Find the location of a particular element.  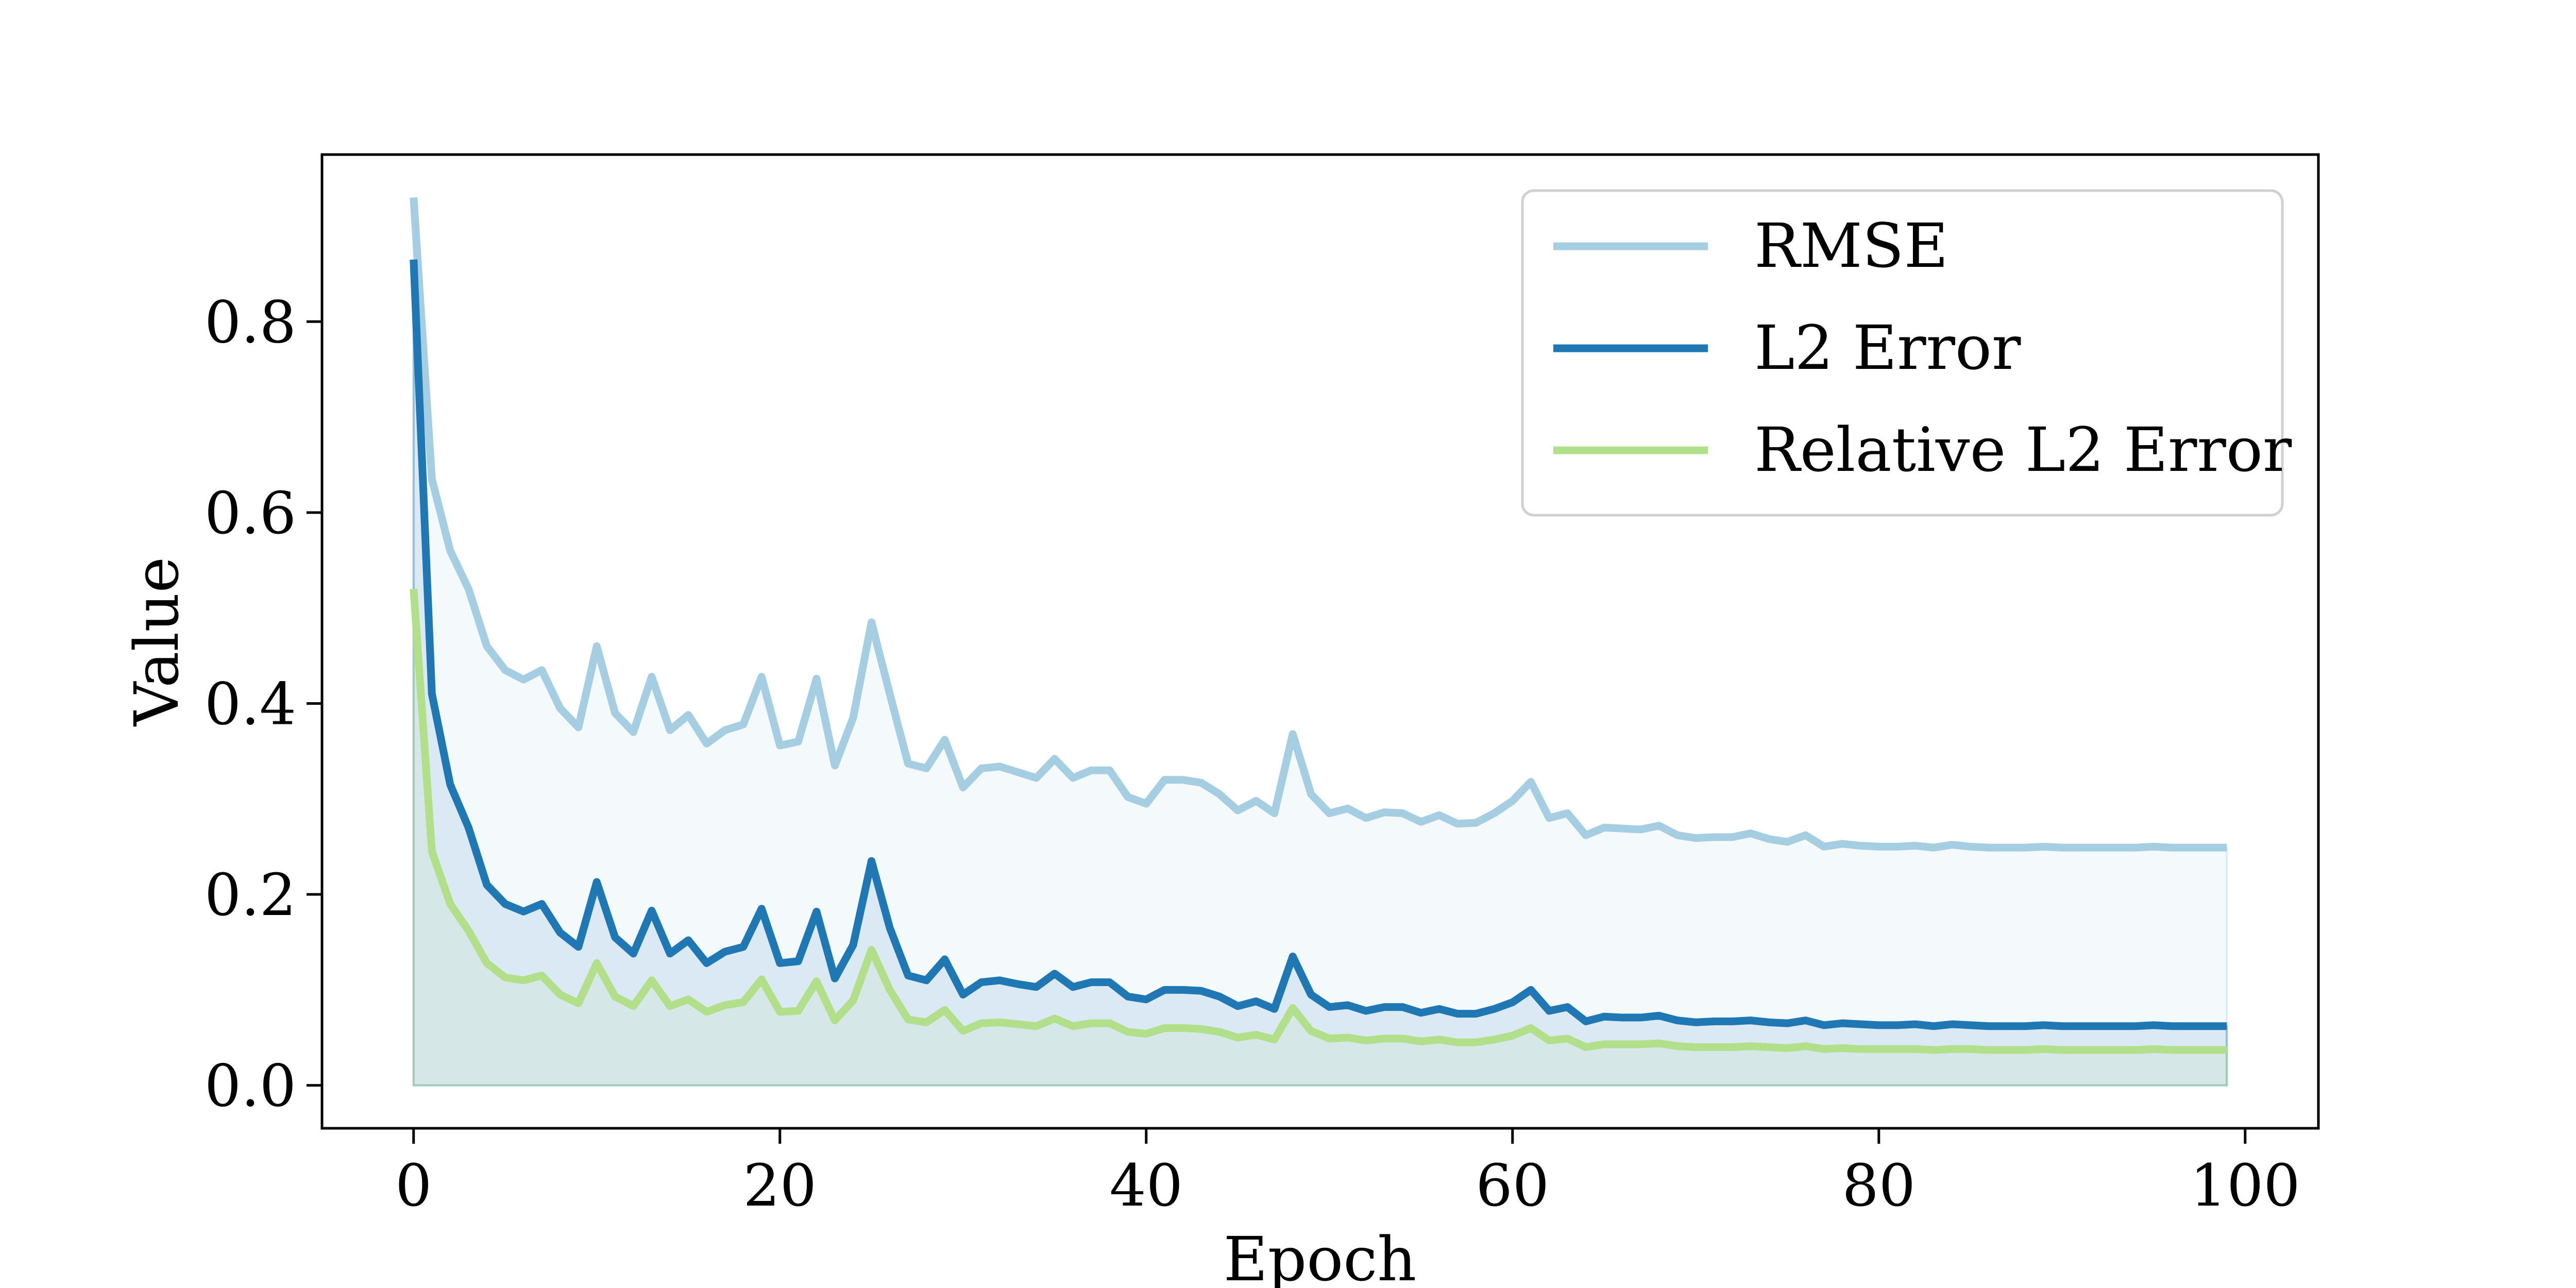

legend: RMSE L2 Error Relative L2 Error is located at coordinates (1906, 353).